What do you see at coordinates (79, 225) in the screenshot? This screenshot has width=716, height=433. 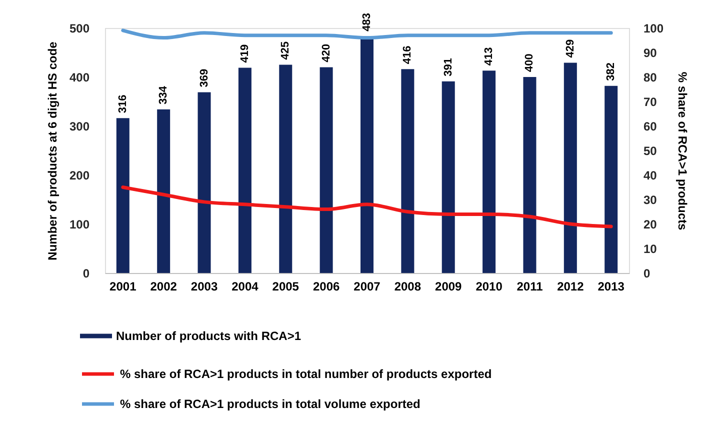 I see `y-tick-label: 100` at bounding box center [79, 225].